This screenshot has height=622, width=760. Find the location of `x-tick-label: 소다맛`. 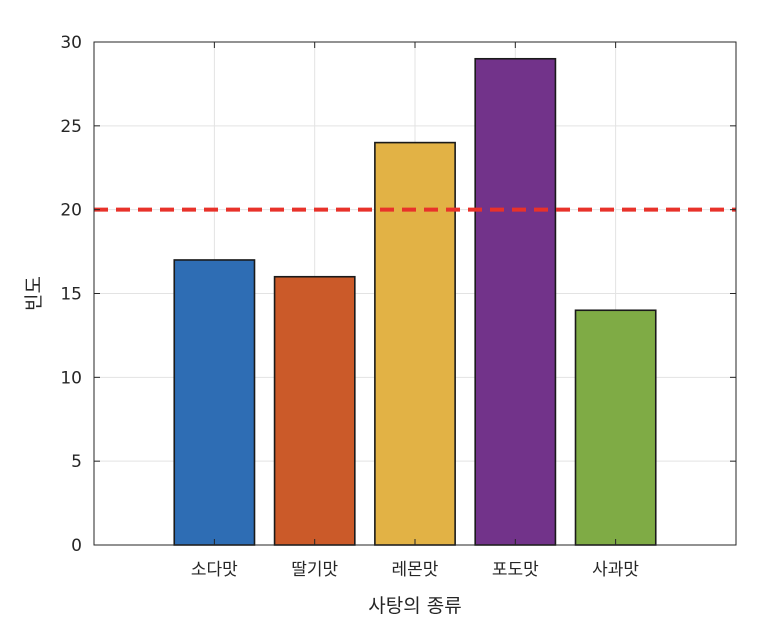

x-tick-label: 소다맛 is located at coordinates (214, 570).